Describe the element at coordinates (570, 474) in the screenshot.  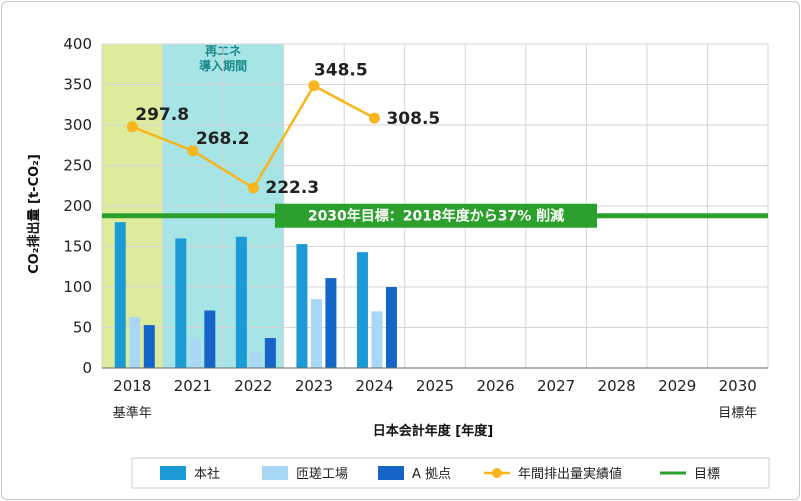
I see `legend-label: 年間排出量実績値` at that location.